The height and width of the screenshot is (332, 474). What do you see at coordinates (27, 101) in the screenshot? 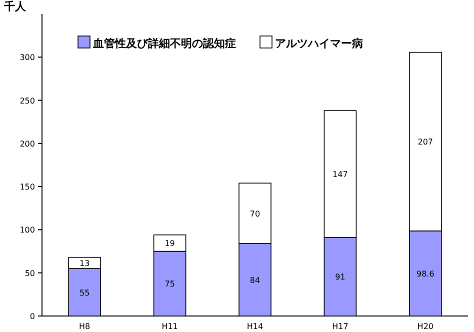
I see `y-tick-label: 250` at bounding box center [27, 101].